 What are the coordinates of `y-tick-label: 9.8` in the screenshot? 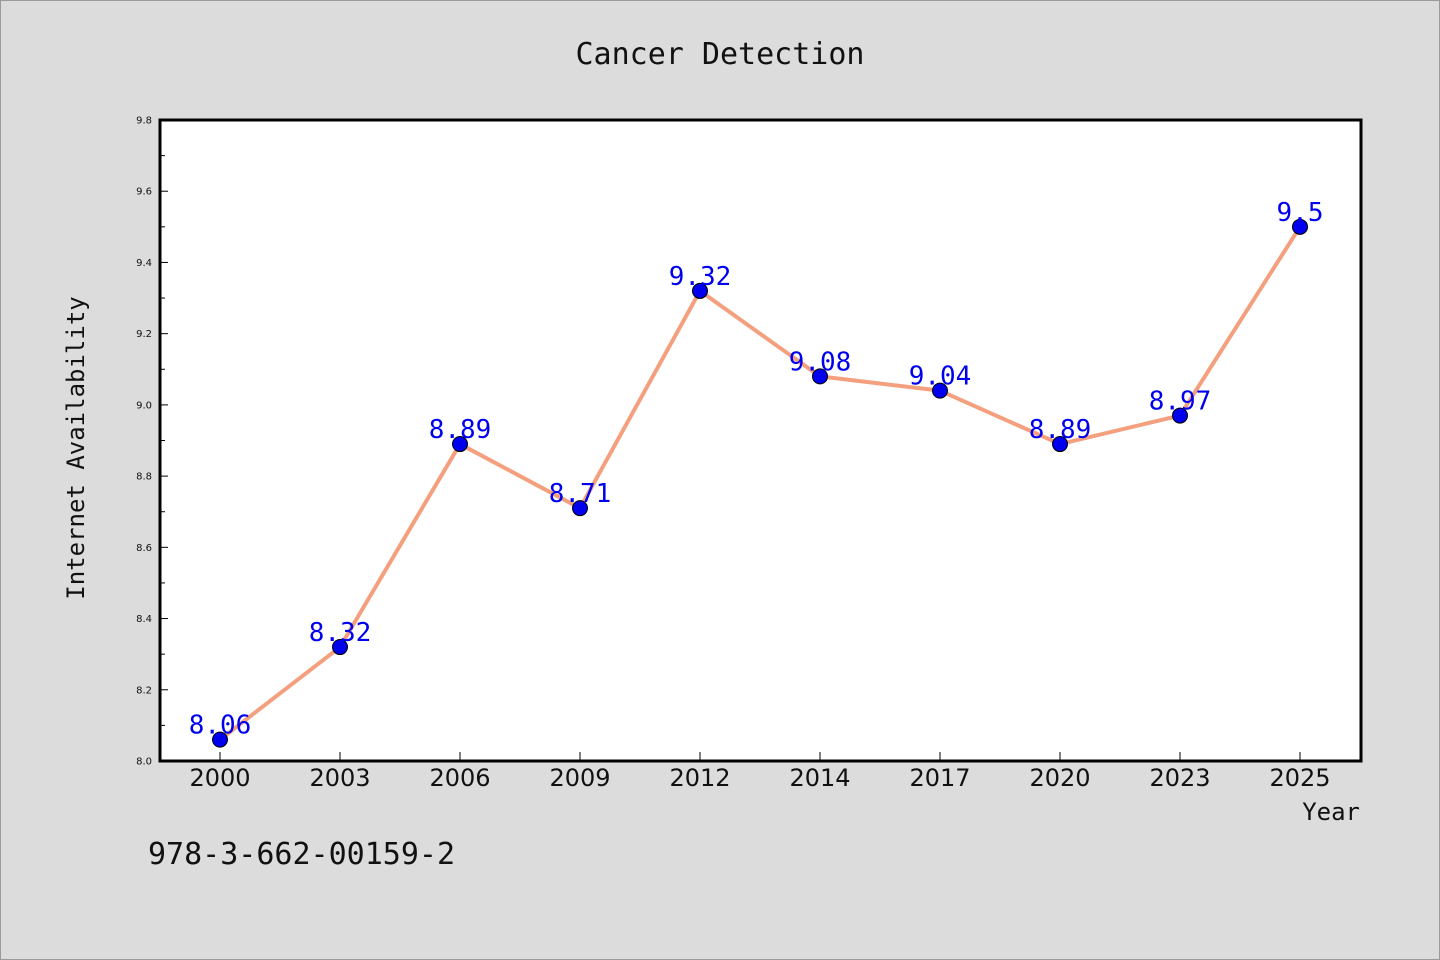 It's located at (144, 121).